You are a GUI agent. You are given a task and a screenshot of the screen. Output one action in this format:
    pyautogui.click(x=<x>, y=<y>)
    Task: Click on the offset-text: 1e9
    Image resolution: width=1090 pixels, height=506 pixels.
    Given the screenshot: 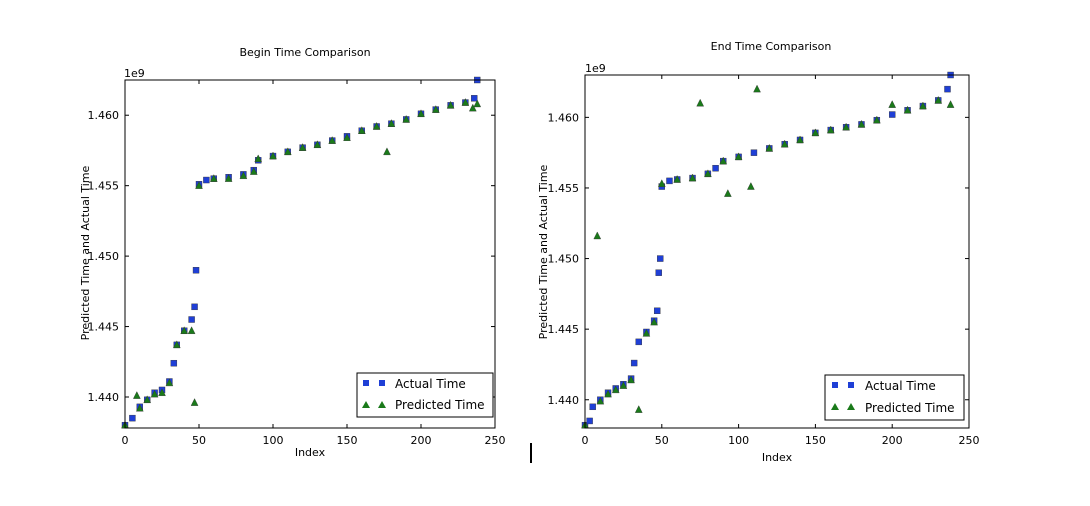 What is the action you would take?
    pyautogui.click(x=595, y=68)
    